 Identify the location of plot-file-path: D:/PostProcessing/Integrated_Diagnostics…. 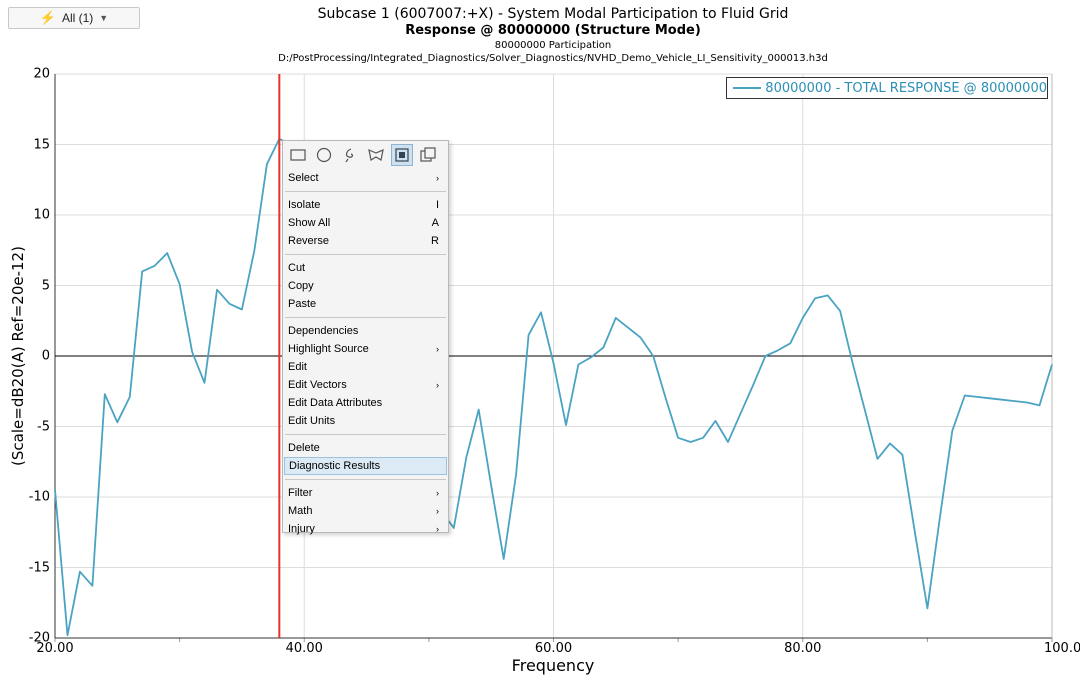
(553, 58).